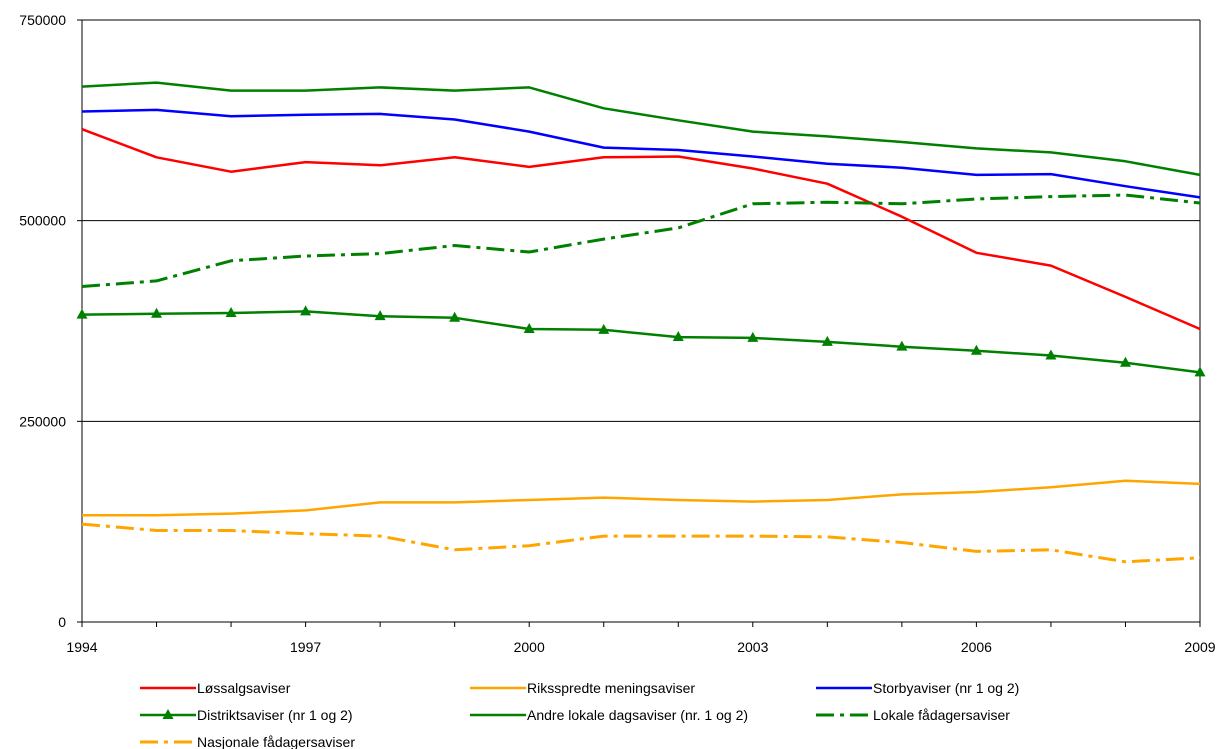 This screenshot has width=1220, height=749. I want to click on x-tick-label: 2000, so click(529, 647).